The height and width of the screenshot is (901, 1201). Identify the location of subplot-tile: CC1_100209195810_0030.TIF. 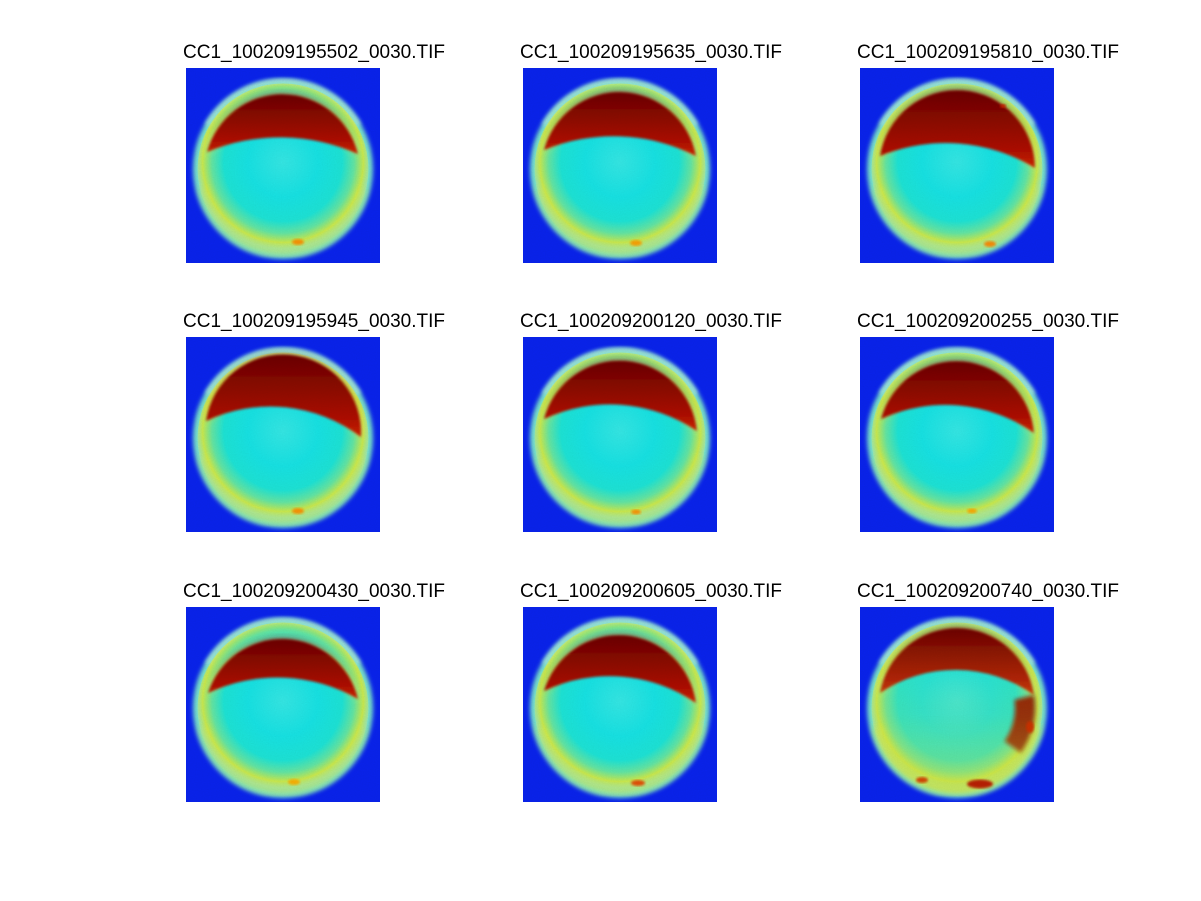
(988, 152).